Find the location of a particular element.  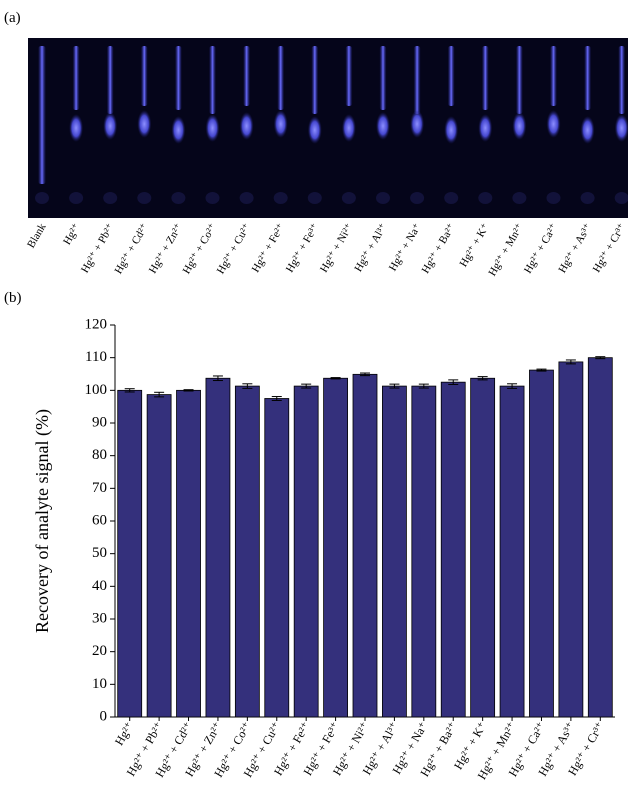

lane-label: Hg²⁺ + Na⁺ is located at coordinates (405, 247).